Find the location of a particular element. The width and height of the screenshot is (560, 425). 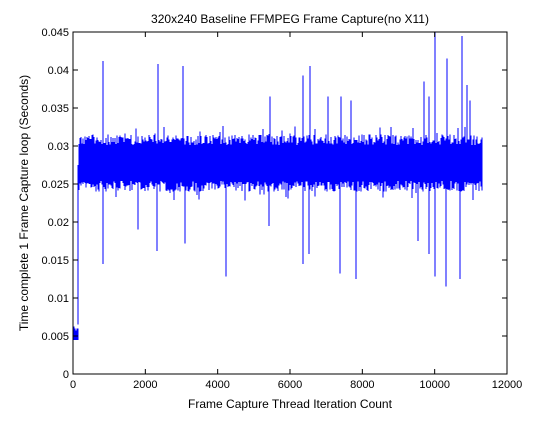

y-tick-label: 0.04 is located at coordinates (58, 71).